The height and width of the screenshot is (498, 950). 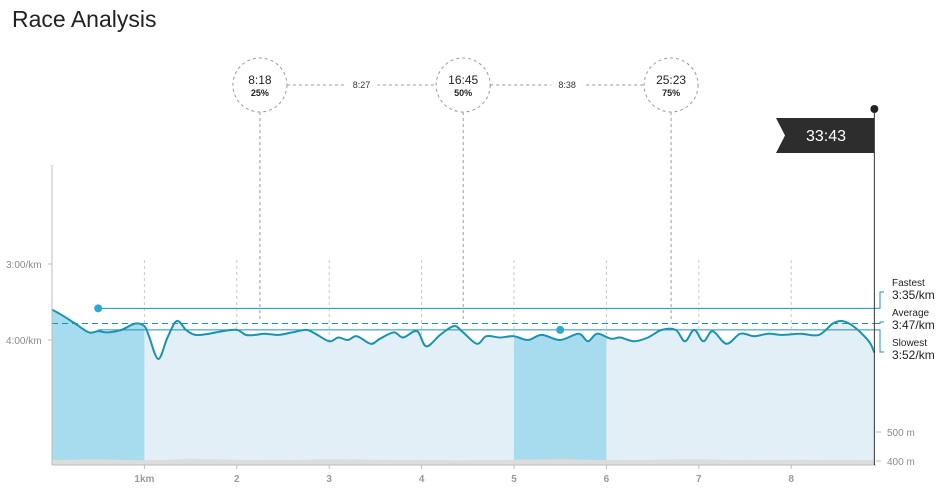 I want to click on fastest-marker, so click(x=98, y=308).